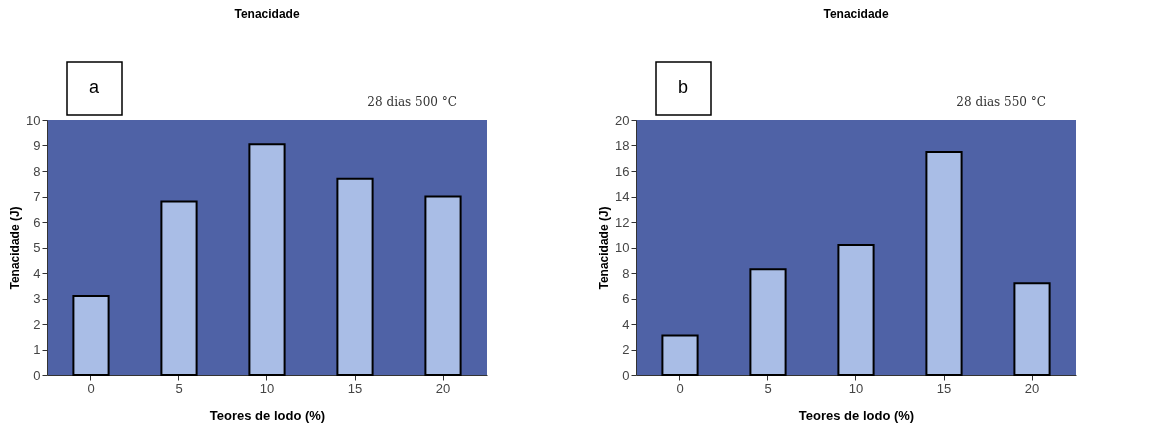 Image resolution: width=1174 pixels, height=423 pixels. Describe the element at coordinates (622, 145) in the screenshot. I see `y-tick-label: 18` at that location.